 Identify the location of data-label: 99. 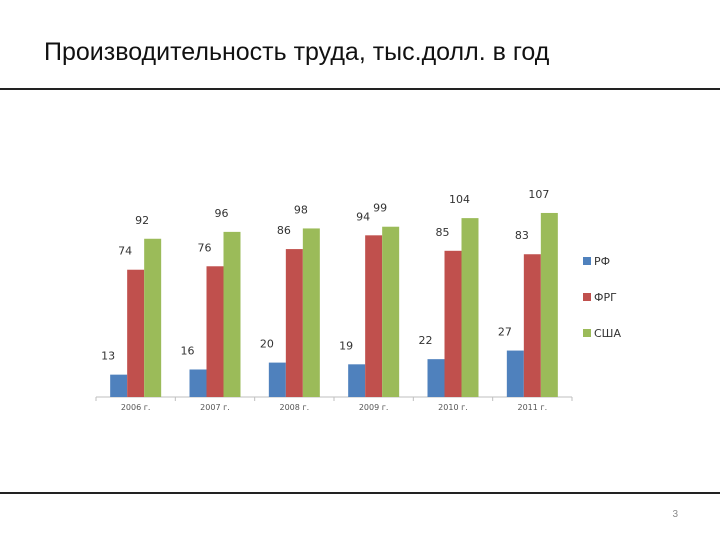
(380, 208).